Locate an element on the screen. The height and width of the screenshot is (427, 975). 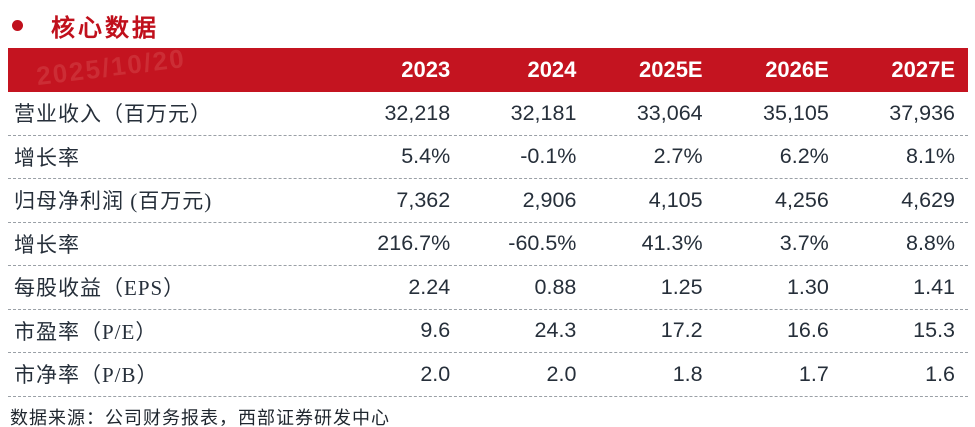
cell-value: 17.2 is located at coordinates (681, 330).